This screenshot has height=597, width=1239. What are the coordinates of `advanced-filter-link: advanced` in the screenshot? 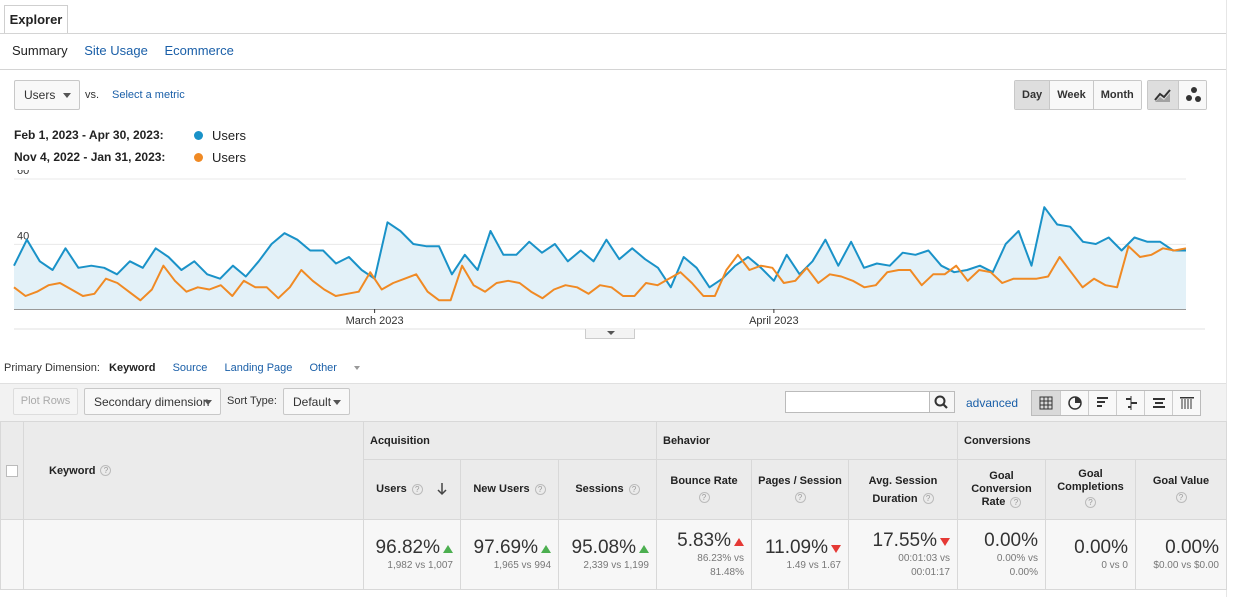 It's located at (992, 403).